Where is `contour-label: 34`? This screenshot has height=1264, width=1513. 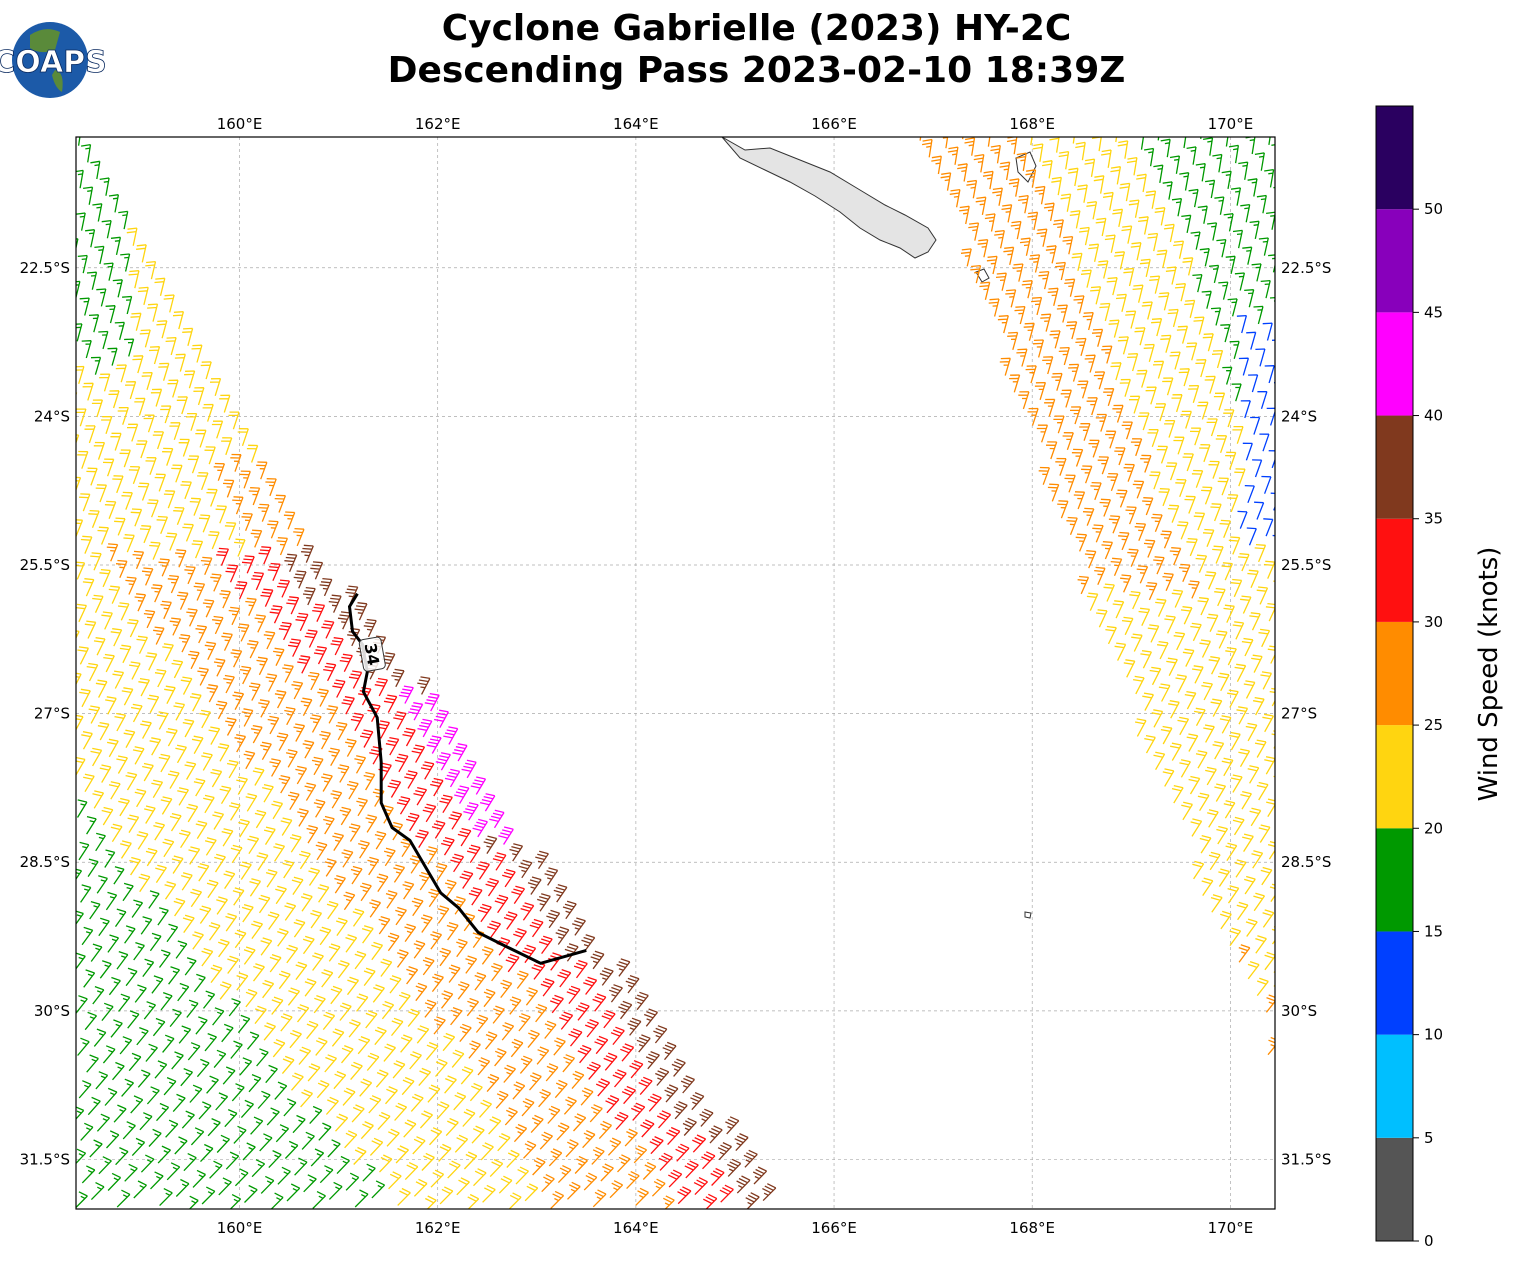 contour-label: 34 is located at coordinates (372, 654).